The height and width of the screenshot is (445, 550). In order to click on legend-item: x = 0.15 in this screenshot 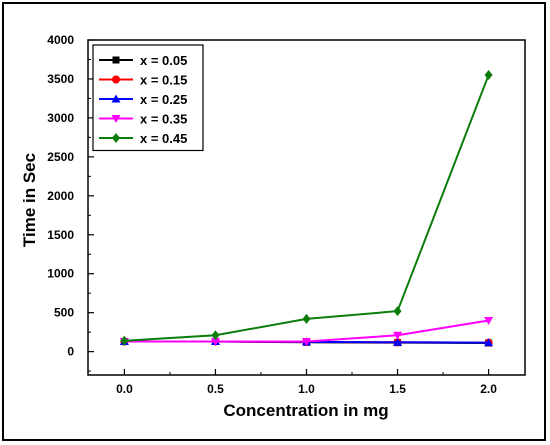, I will do `click(143, 80)`.